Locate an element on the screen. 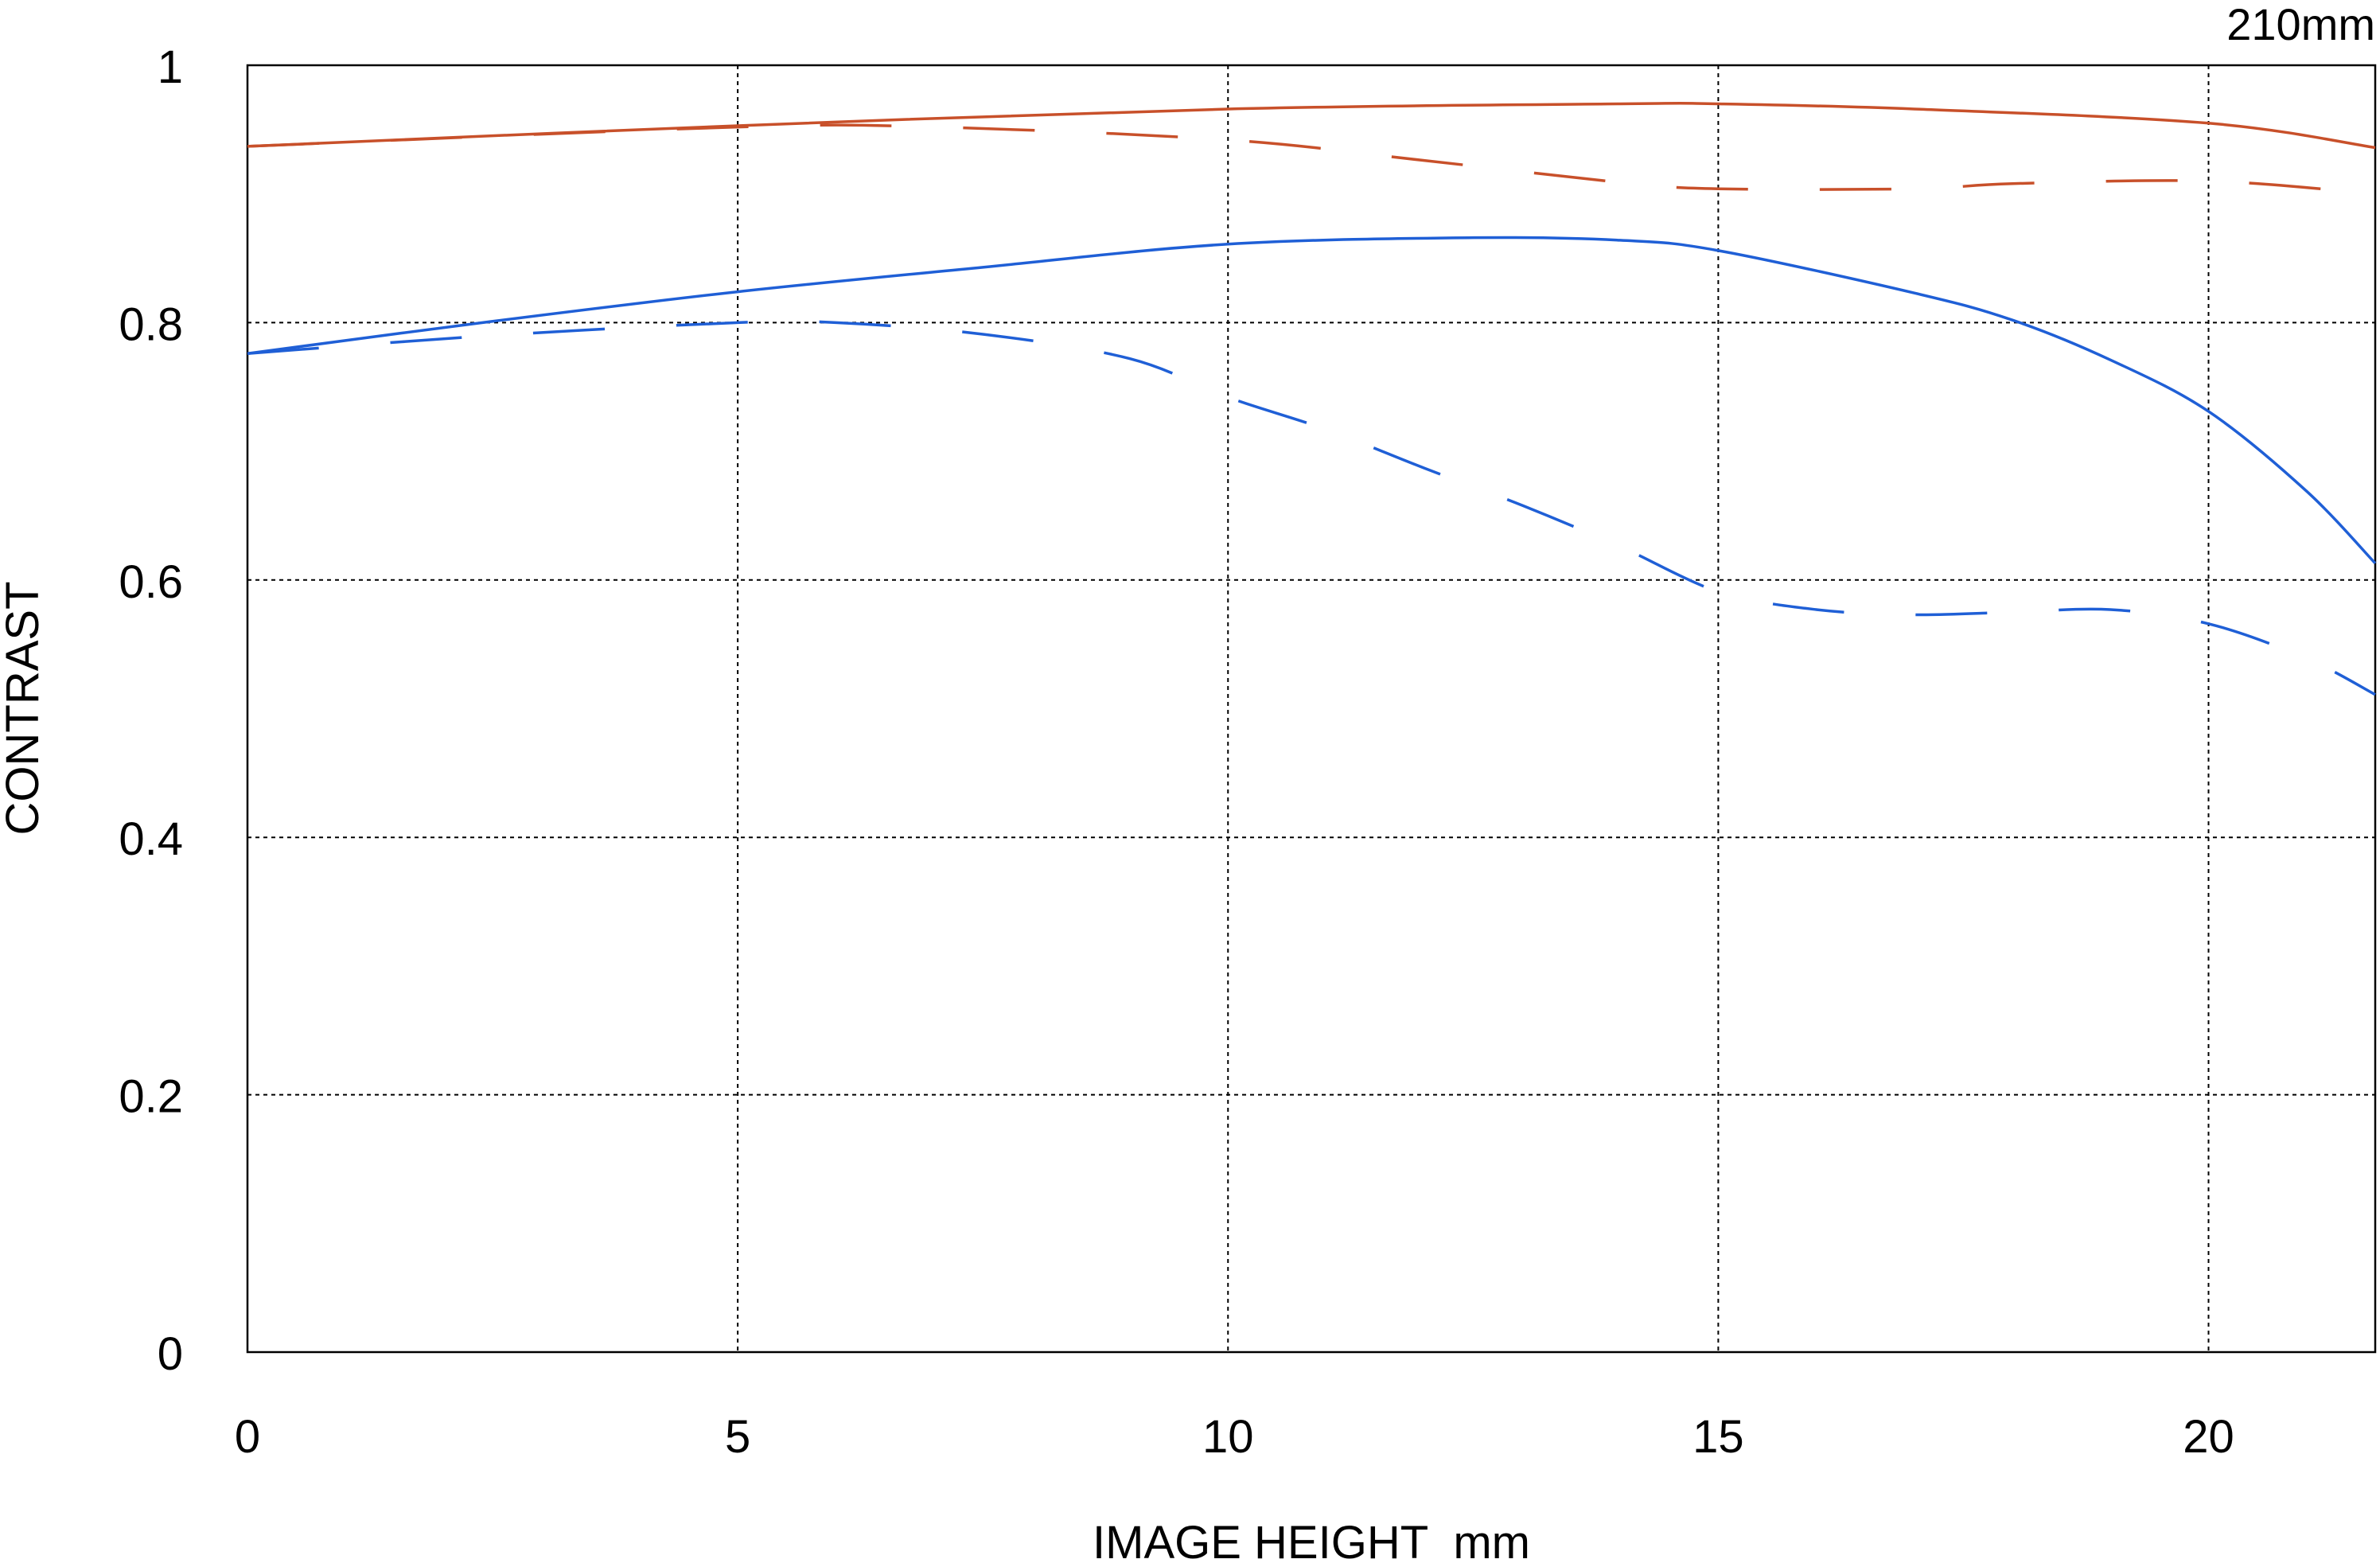  series-line-1-solid is located at coordinates (1311, 126).